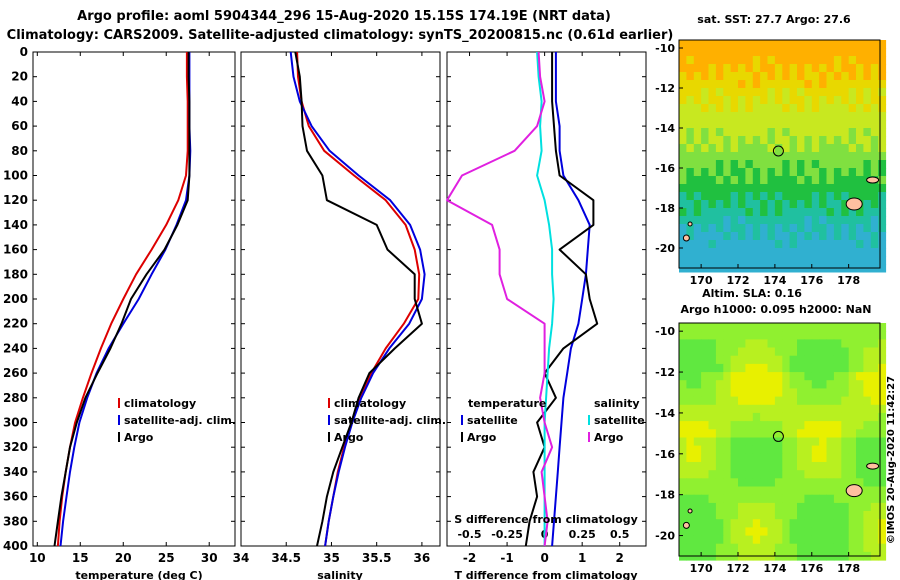  What do you see at coordinates (620, 534) in the screenshot?
I see `s-tick-label: 0.5` at bounding box center [620, 534].